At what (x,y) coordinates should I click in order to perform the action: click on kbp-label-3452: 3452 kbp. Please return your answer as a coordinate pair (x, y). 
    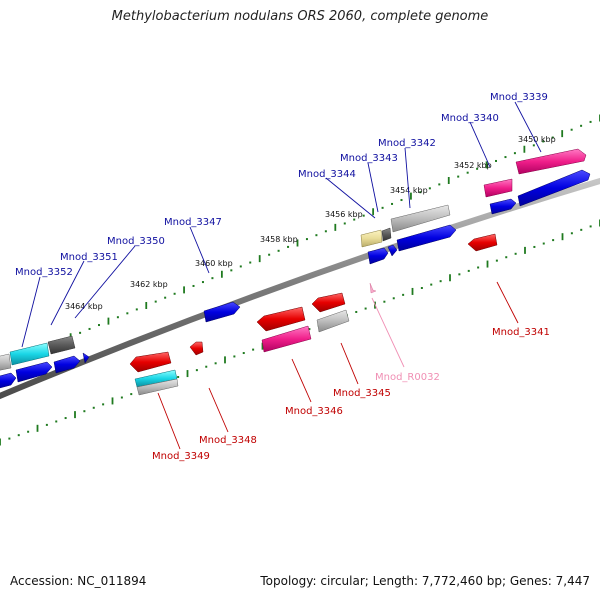
    Looking at the image, I should click on (473, 165).